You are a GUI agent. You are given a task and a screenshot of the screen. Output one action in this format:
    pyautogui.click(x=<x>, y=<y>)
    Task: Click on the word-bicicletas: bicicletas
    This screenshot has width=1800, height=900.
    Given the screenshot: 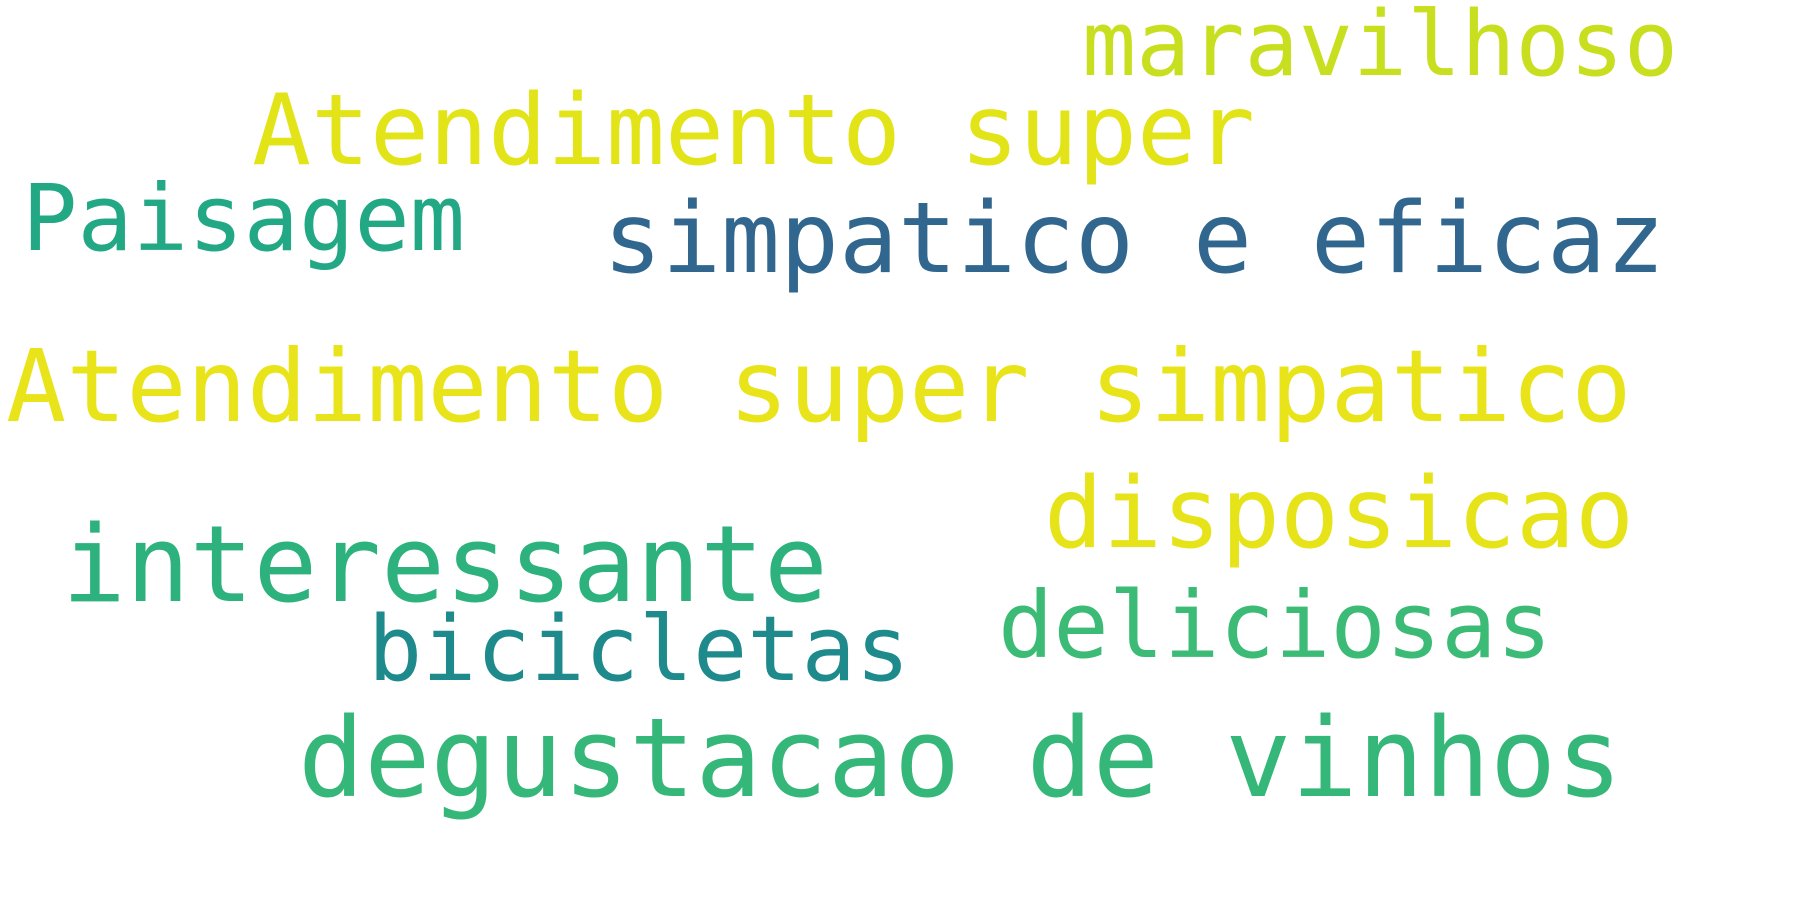 What is the action you would take?
    pyautogui.click(x=639, y=649)
    